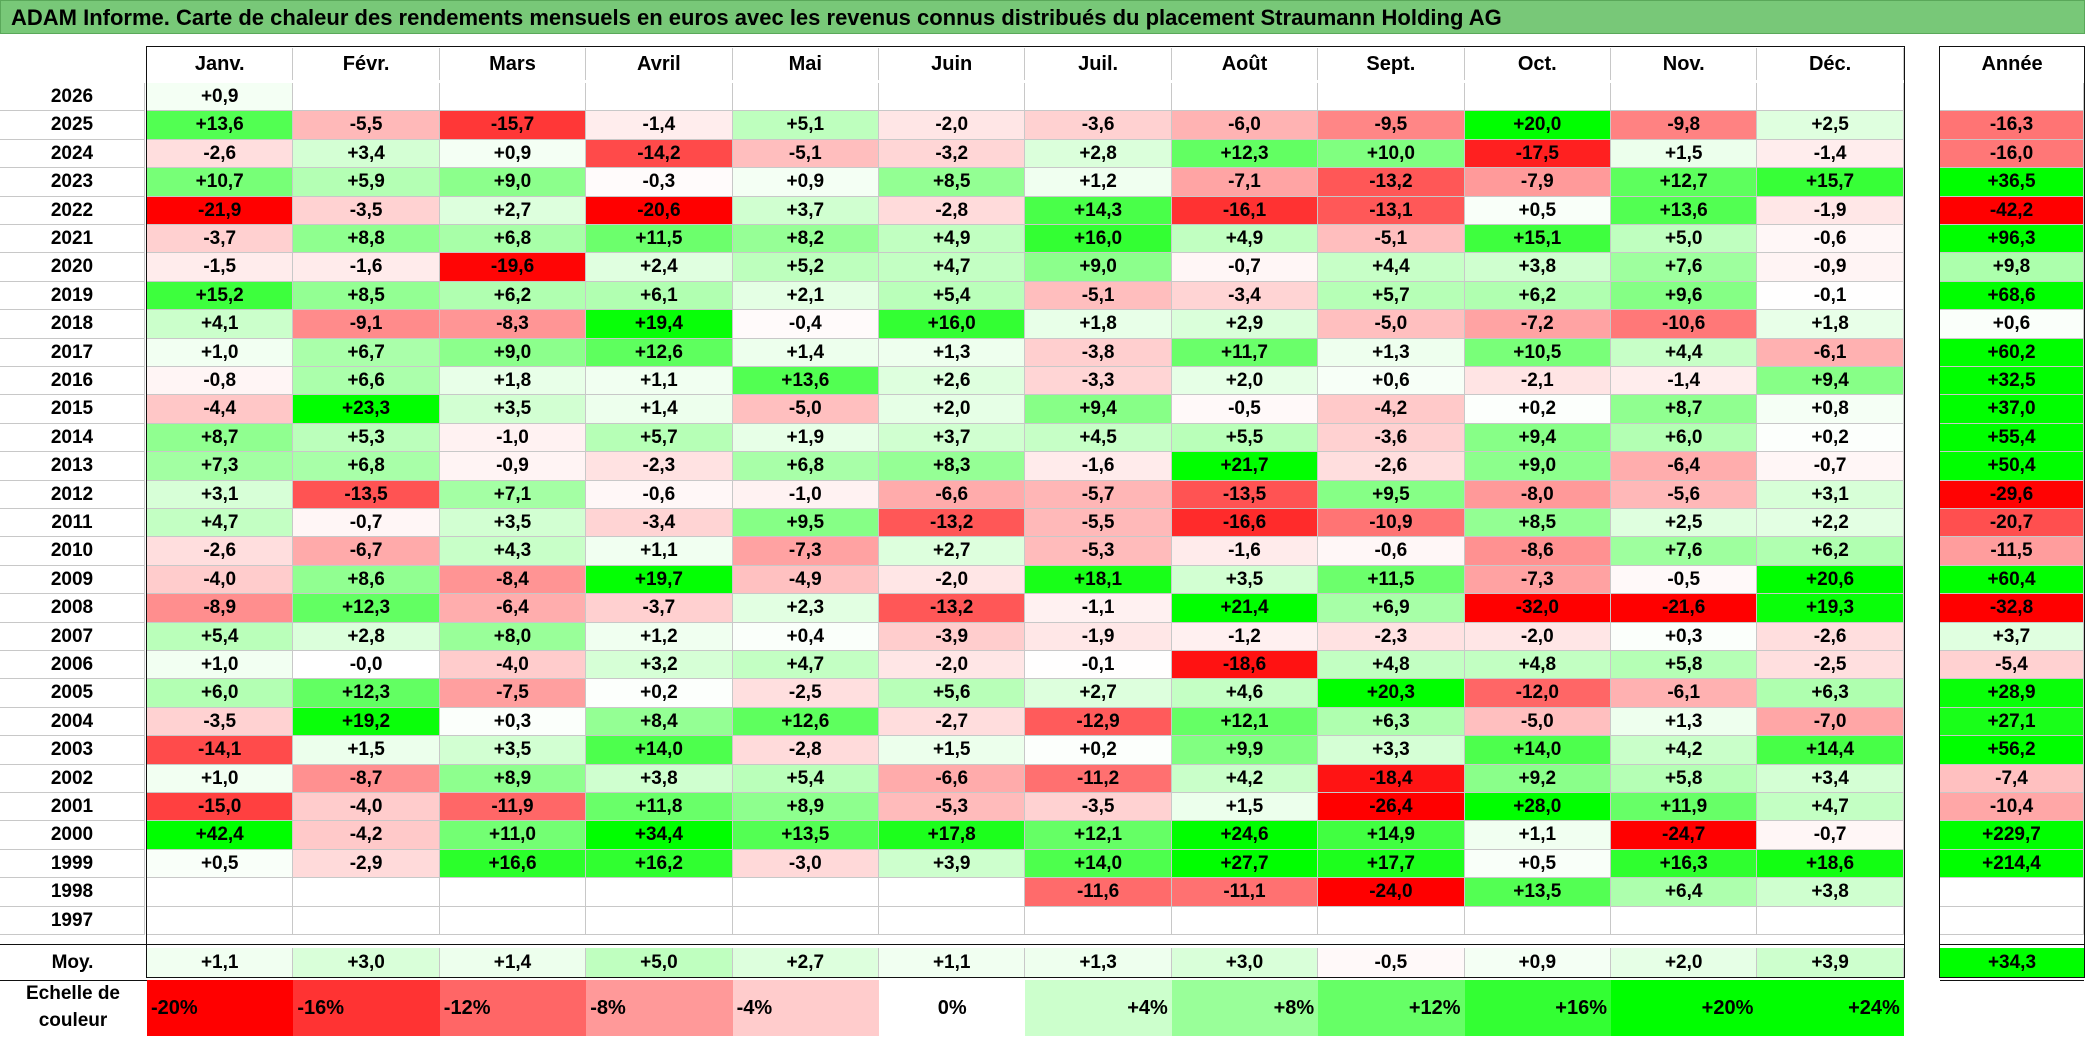 This screenshot has height=1037, width=2087. Describe the element at coordinates (220, 64) in the screenshot. I see `month-header: Janv.` at that location.